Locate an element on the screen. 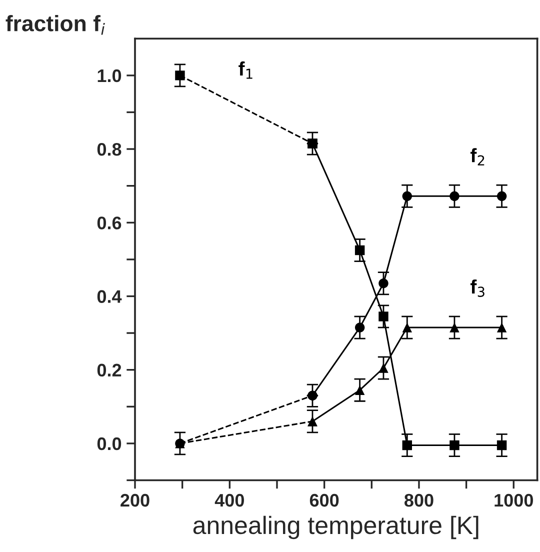  x-tick-label: 800 is located at coordinates (419, 500).